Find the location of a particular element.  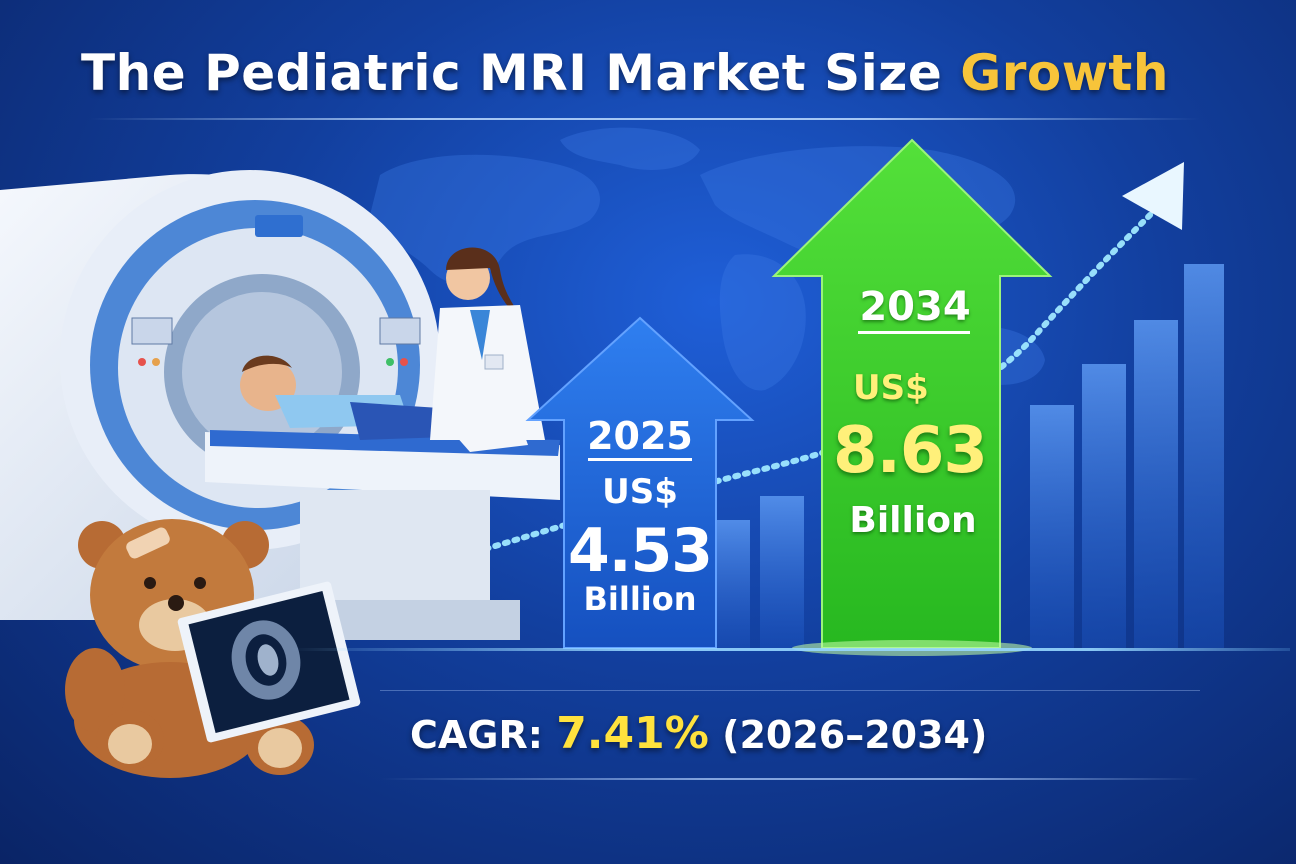

title-main: The Pediatric MRI Market Size is located at coordinates (512, 73).